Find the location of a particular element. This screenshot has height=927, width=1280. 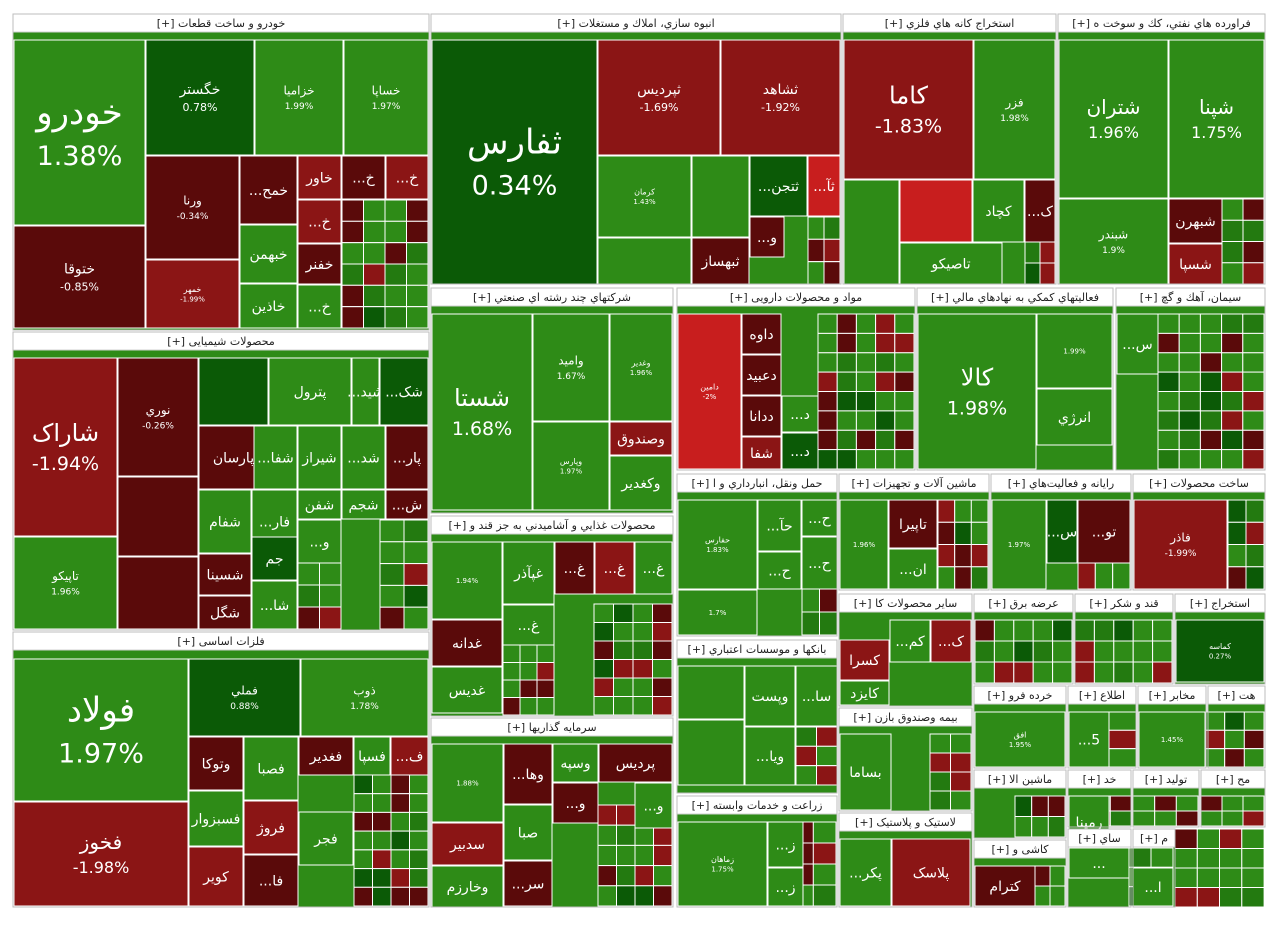

stock-label: شستا is located at coordinates (482, 398).